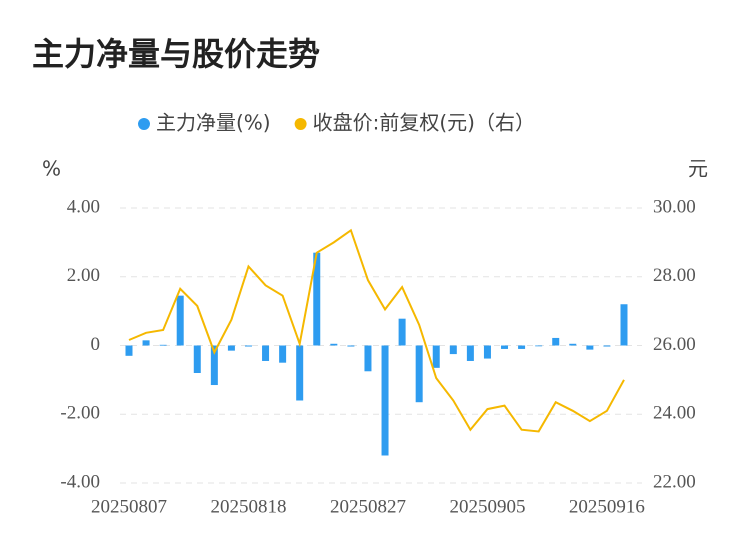  Describe the element at coordinates (80, 413) in the screenshot. I see `y-tick-label: -2.00` at that location.